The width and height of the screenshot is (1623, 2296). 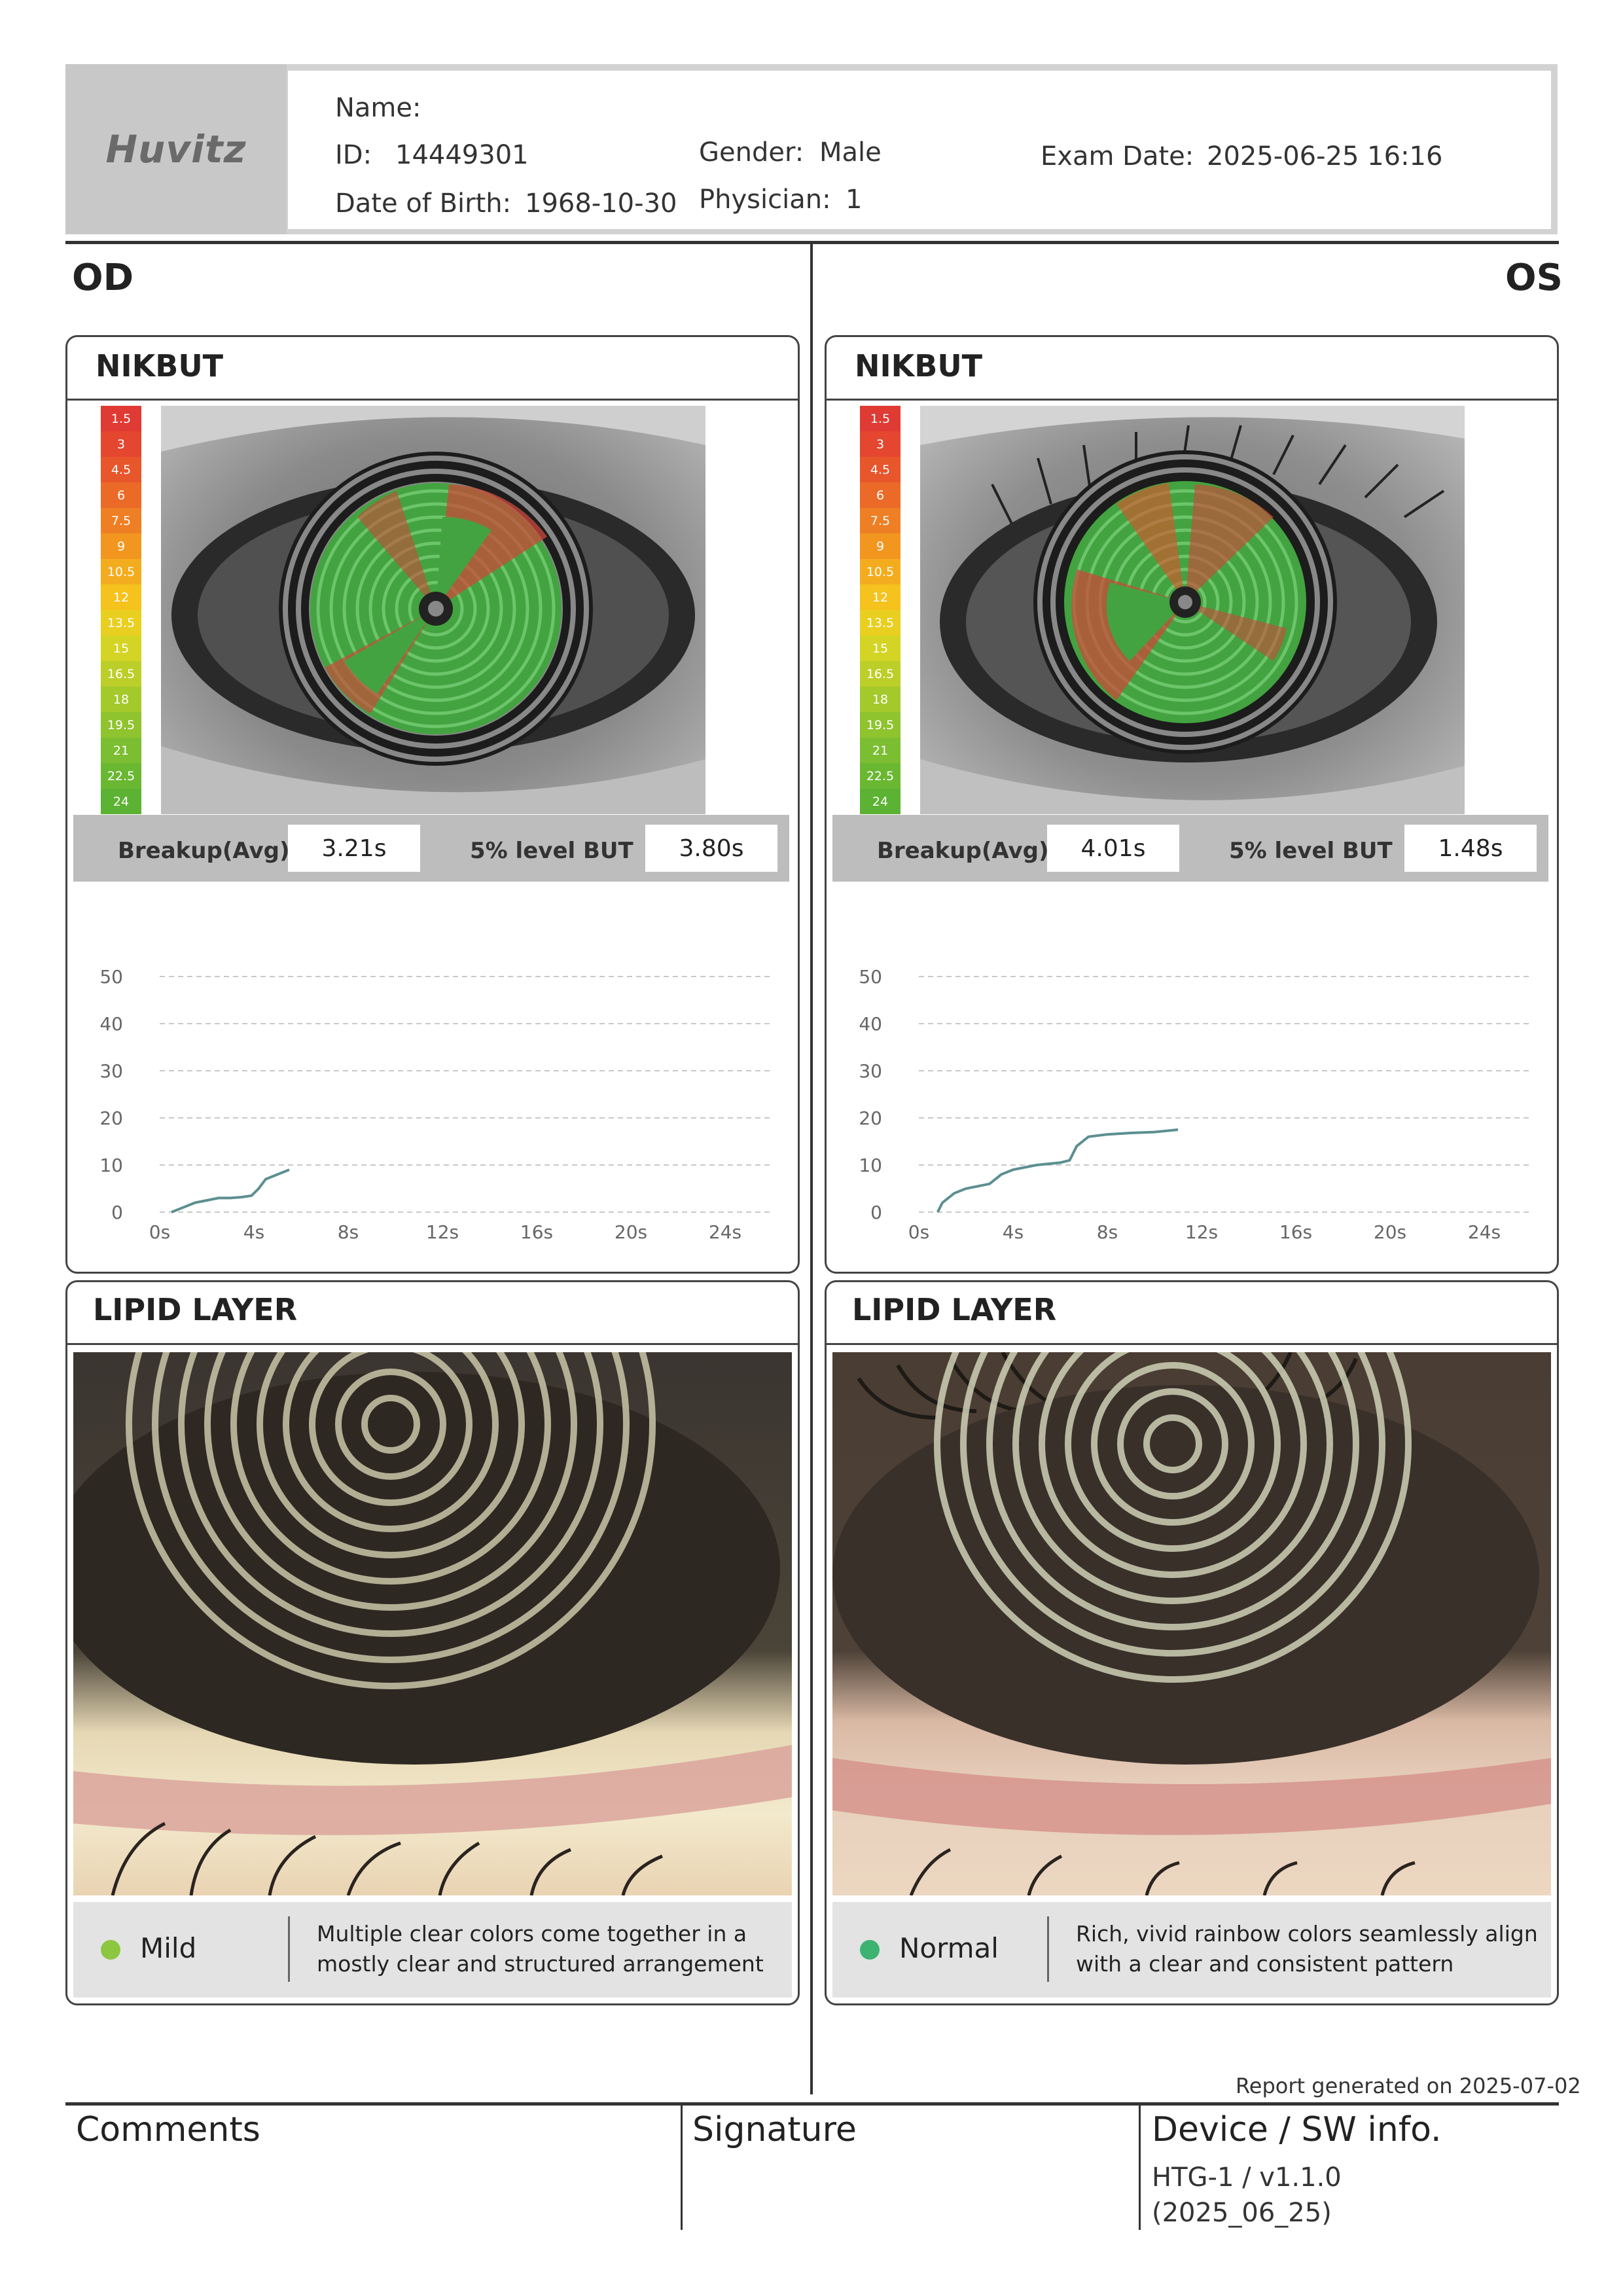 I want to click on signature-label: Signature, so click(x=774, y=2129).